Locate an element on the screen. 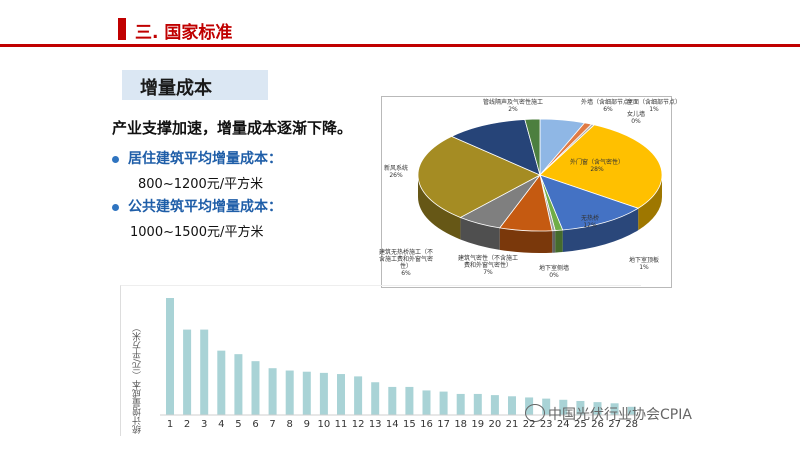 The image size is (800, 450). pie-chart-svg is located at coordinates (540, 185).